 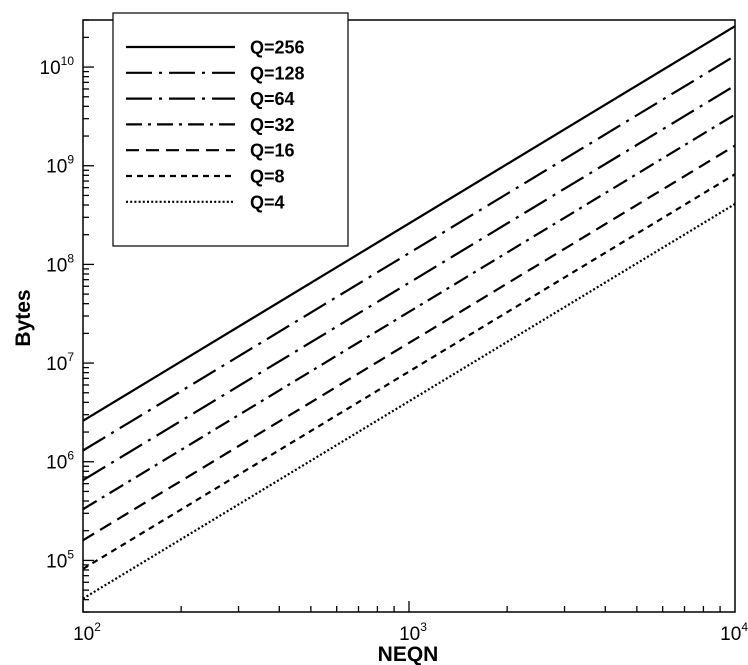 What do you see at coordinates (23, 317) in the screenshot?
I see `y-axis-label: Bytes` at bounding box center [23, 317].